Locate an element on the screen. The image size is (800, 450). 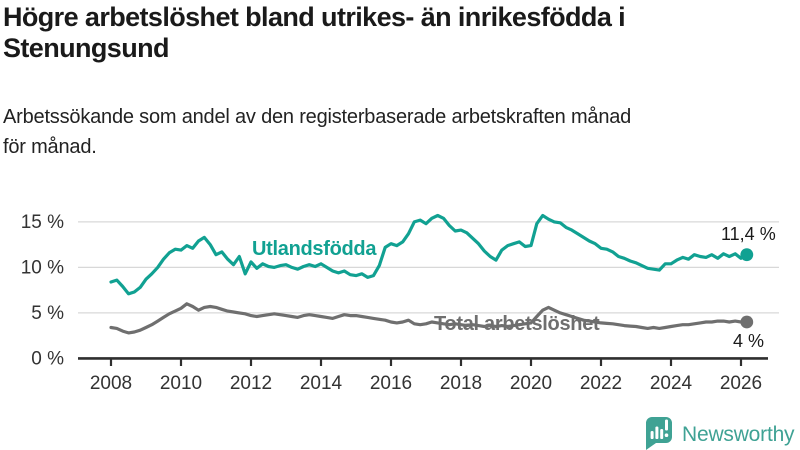
newsworthy-logo: Newsworthy is located at coordinates (720, 433).